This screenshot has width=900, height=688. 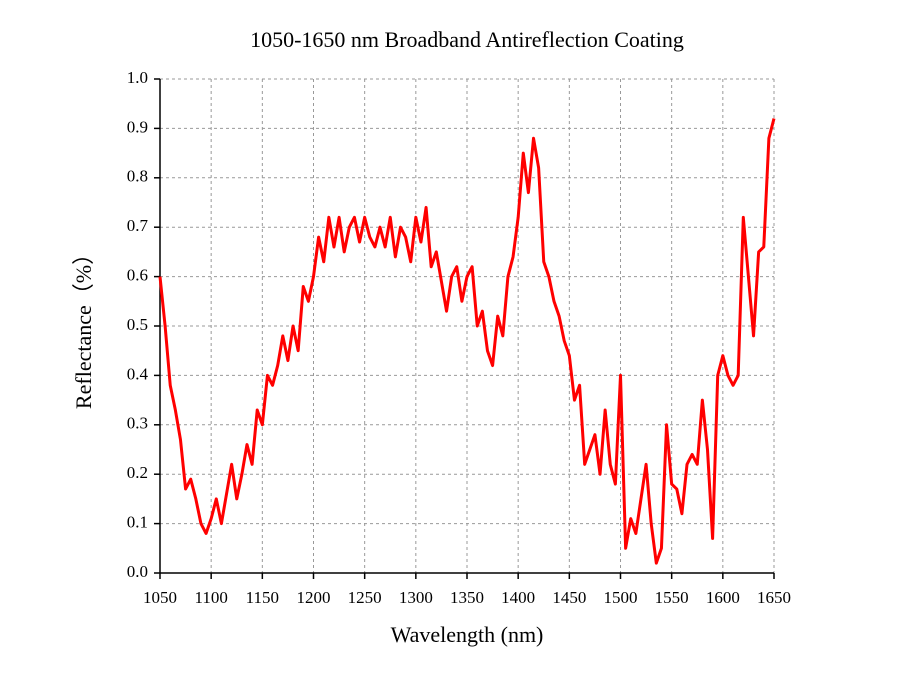 What do you see at coordinates (210, 597) in the screenshot?
I see `x-tick-label: 1100` at bounding box center [210, 597].